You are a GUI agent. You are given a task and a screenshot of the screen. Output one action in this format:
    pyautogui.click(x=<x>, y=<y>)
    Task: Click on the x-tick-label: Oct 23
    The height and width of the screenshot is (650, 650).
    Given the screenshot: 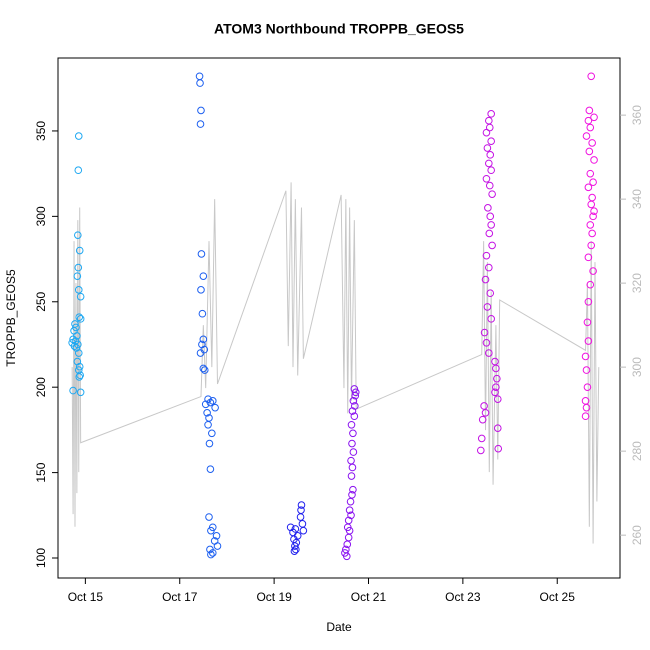 What is the action you would take?
    pyautogui.click(x=463, y=597)
    